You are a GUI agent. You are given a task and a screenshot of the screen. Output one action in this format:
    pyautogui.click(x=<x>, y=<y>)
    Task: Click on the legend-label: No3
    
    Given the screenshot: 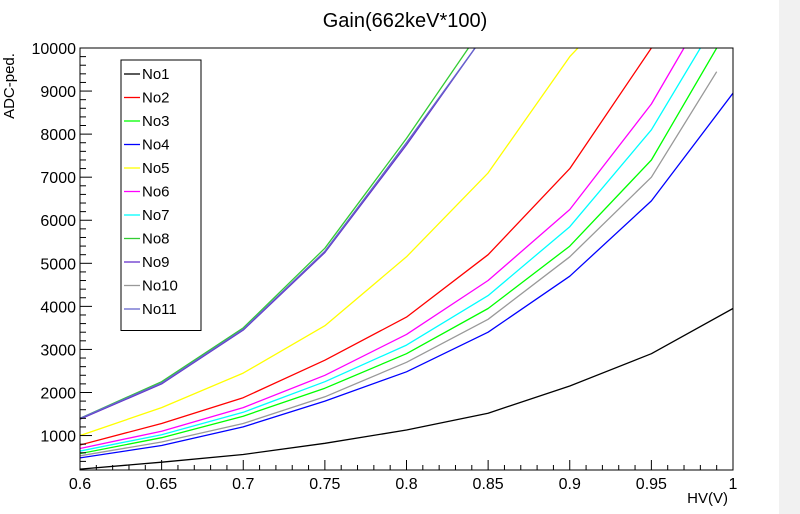 What is the action you would take?
    pyautogui.click(x=156, y=121)
    